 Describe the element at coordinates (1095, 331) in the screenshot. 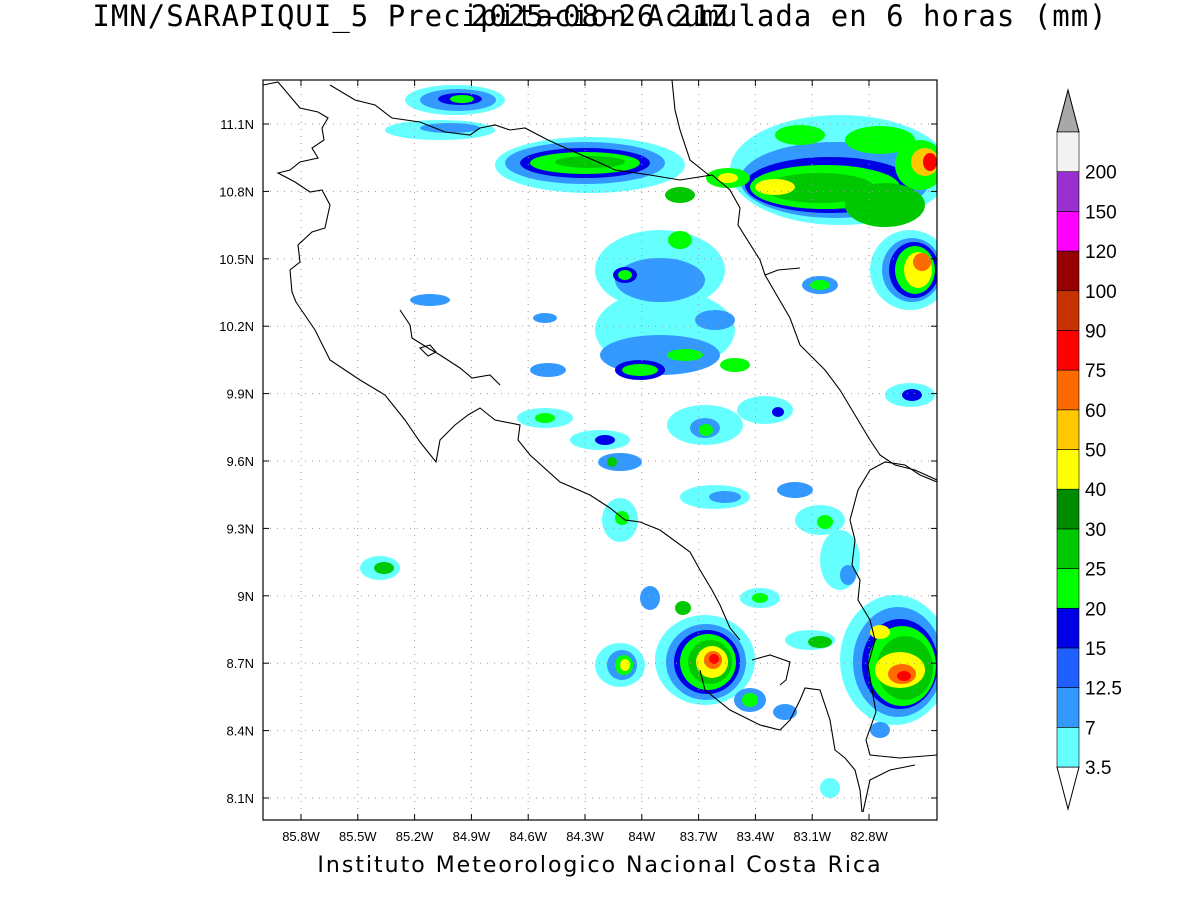

I see `colorbar-level-label: 90` at that location.